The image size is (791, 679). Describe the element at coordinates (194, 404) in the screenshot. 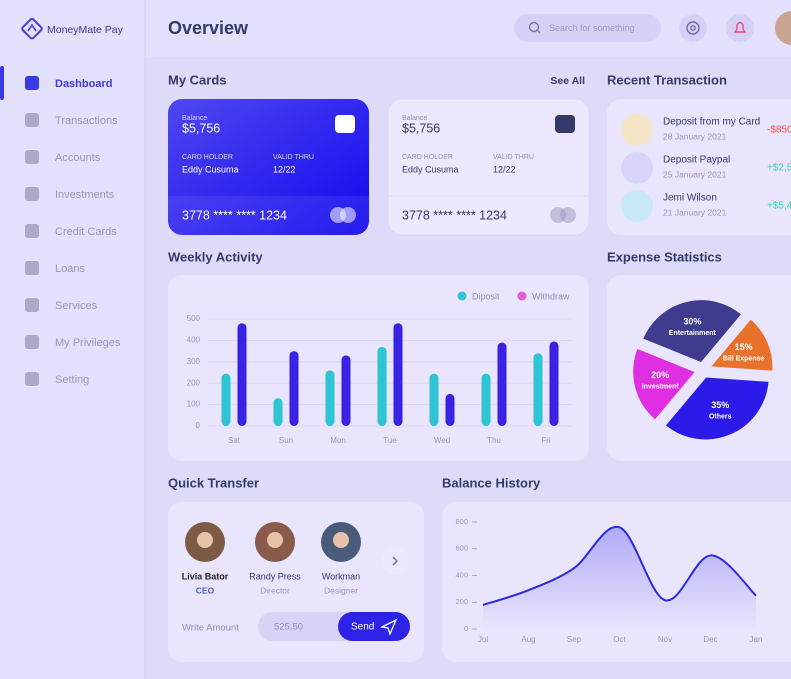

I see `y-tick-label: 100` at that location.